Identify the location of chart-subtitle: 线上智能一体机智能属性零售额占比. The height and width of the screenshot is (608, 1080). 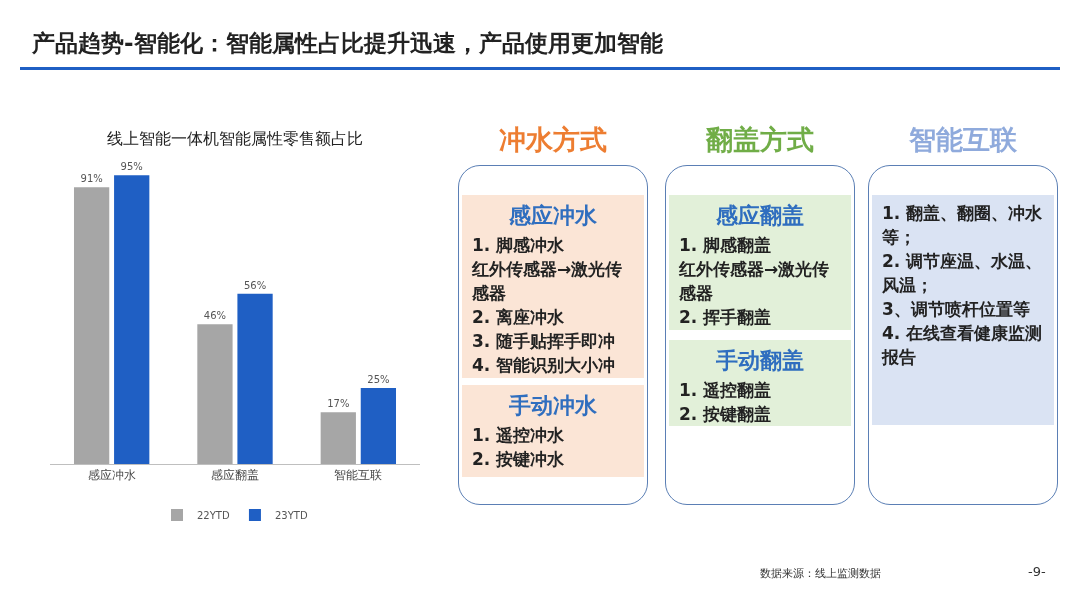
(235, 138).